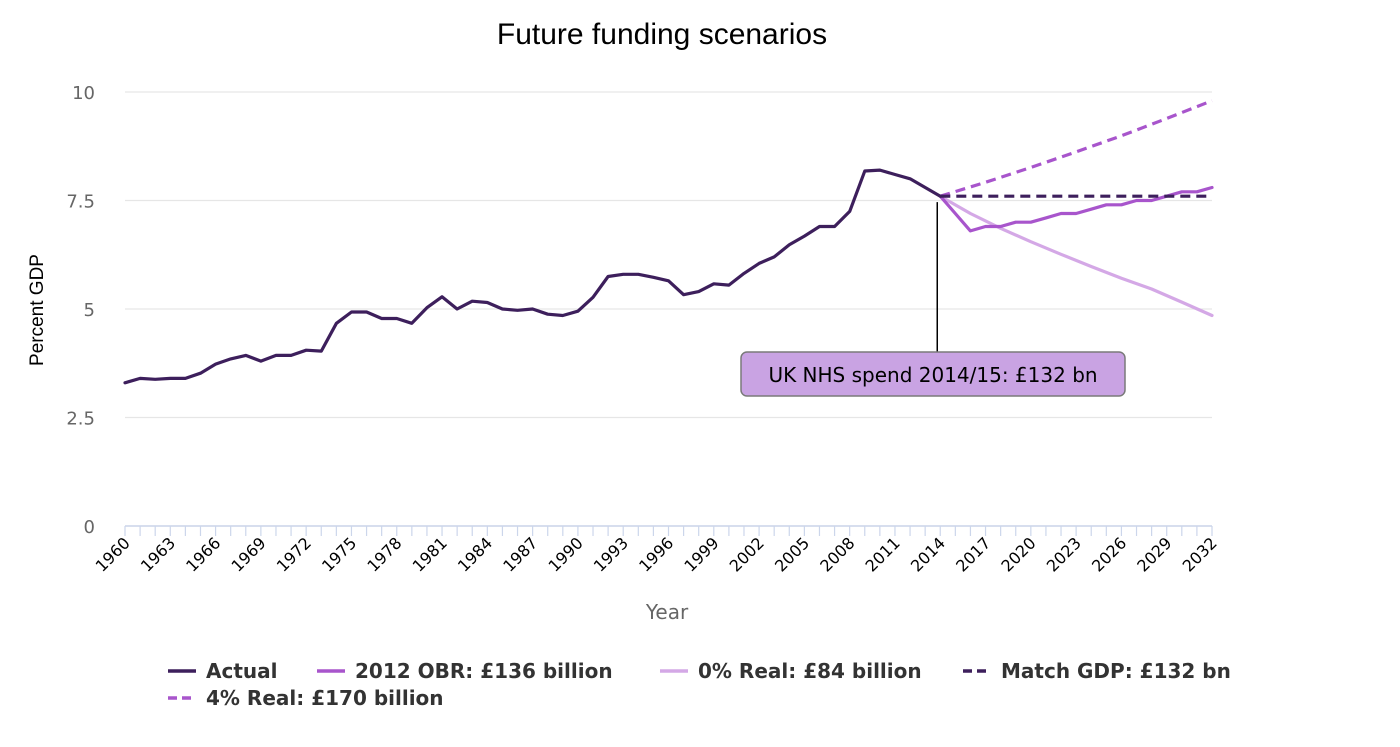  What do you see at coordinates (89, 310) in the screenshot?
I see `y-tick-label: 5` at bounding box center [89, 310].